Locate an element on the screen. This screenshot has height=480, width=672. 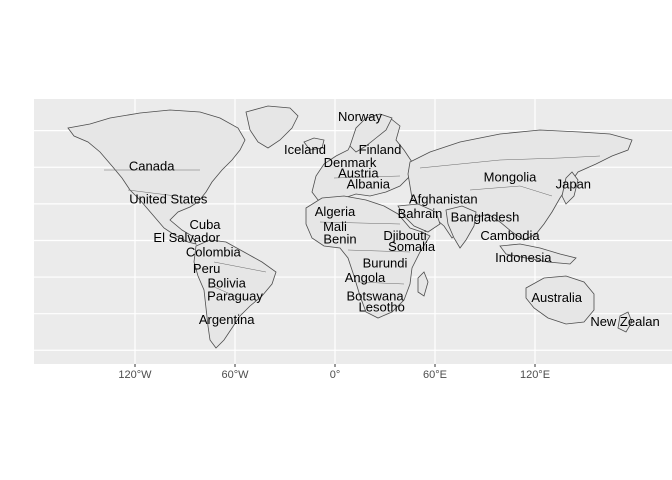
country-label: Australia is located at coordinates (556, 297).